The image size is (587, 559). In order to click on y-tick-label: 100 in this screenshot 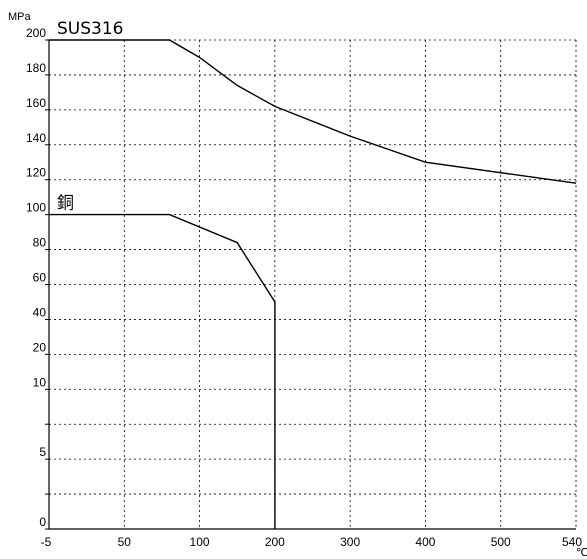, I will do `click(36, 208)`.